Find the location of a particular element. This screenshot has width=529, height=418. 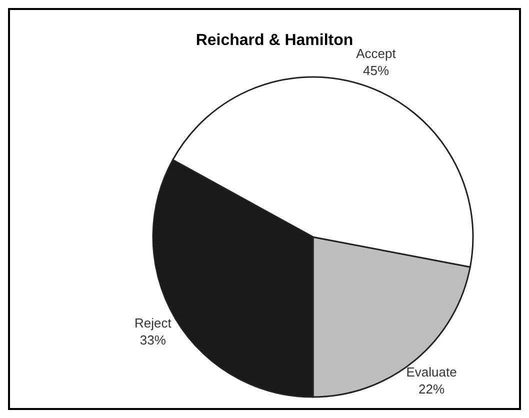

slice-label: Evaluate is located at coordinates (431, 372).